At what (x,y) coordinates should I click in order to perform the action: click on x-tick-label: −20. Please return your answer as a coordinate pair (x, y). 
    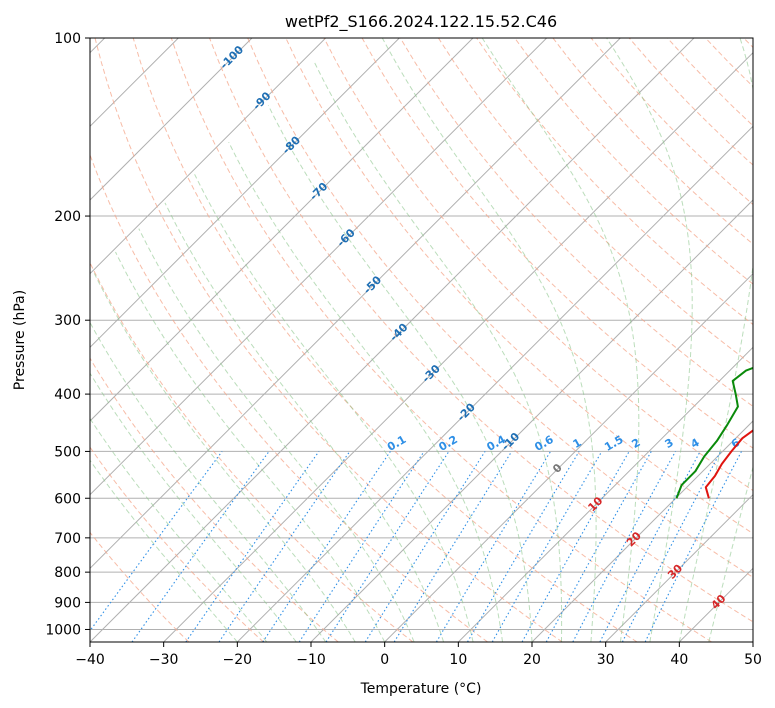
    Looking at the image, I should click on (238, 660).